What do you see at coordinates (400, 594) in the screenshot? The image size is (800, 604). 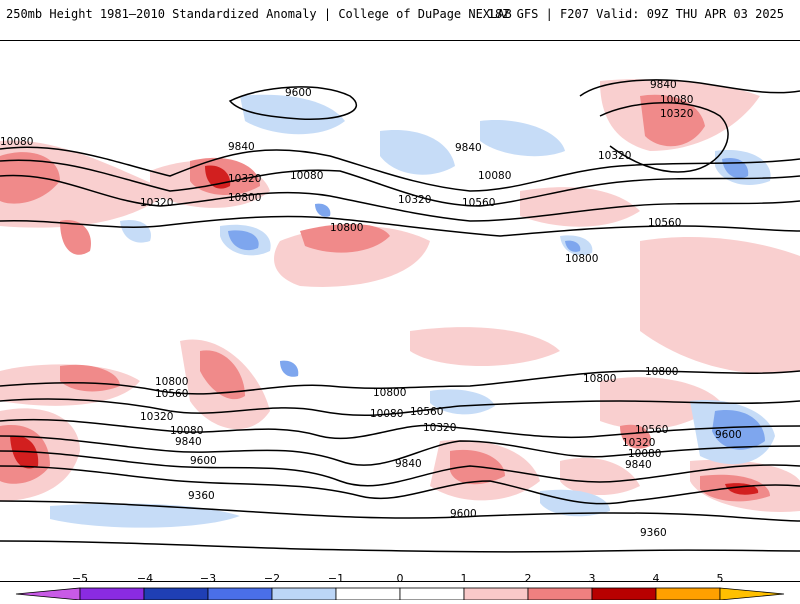 I see `colorbar-swatches` at bounding box center [400, 594].